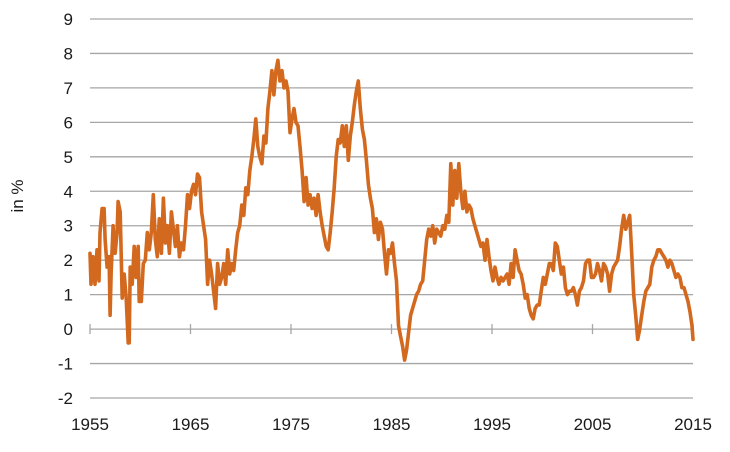 Image resolution: width=730 pixels, height=452 pixels. Describe the element at coordinates (68, 226) in the screenshot. I see `y-tick-label: 3` at that location.